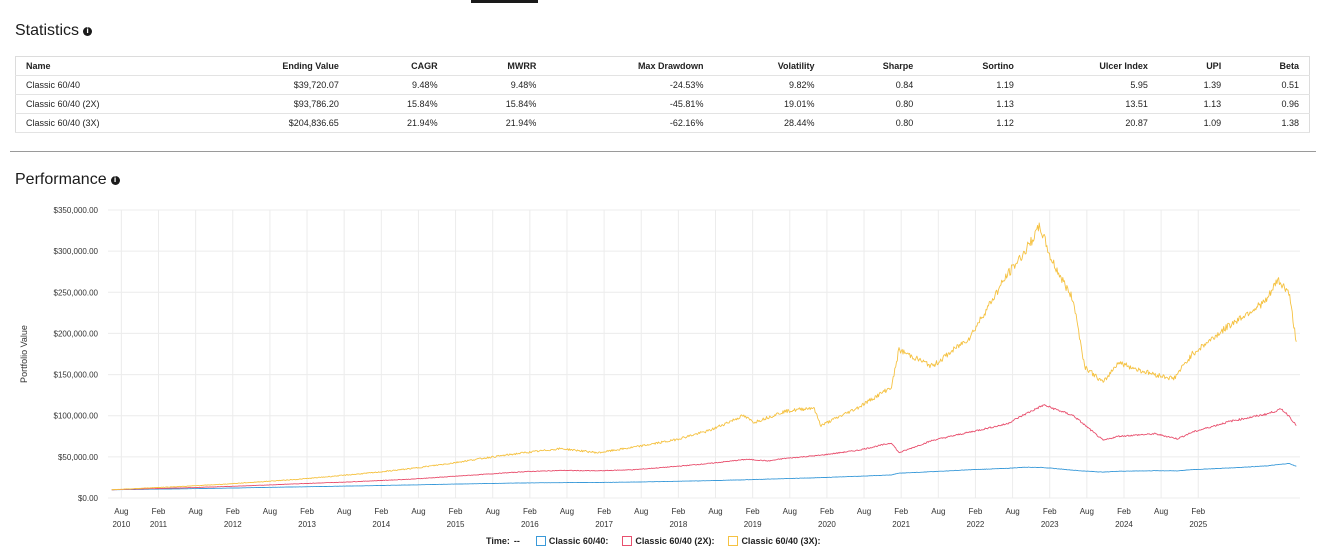 The image size is (1319, 551). I want to click on x-tick-year-label: 2019, so click(753, 524).